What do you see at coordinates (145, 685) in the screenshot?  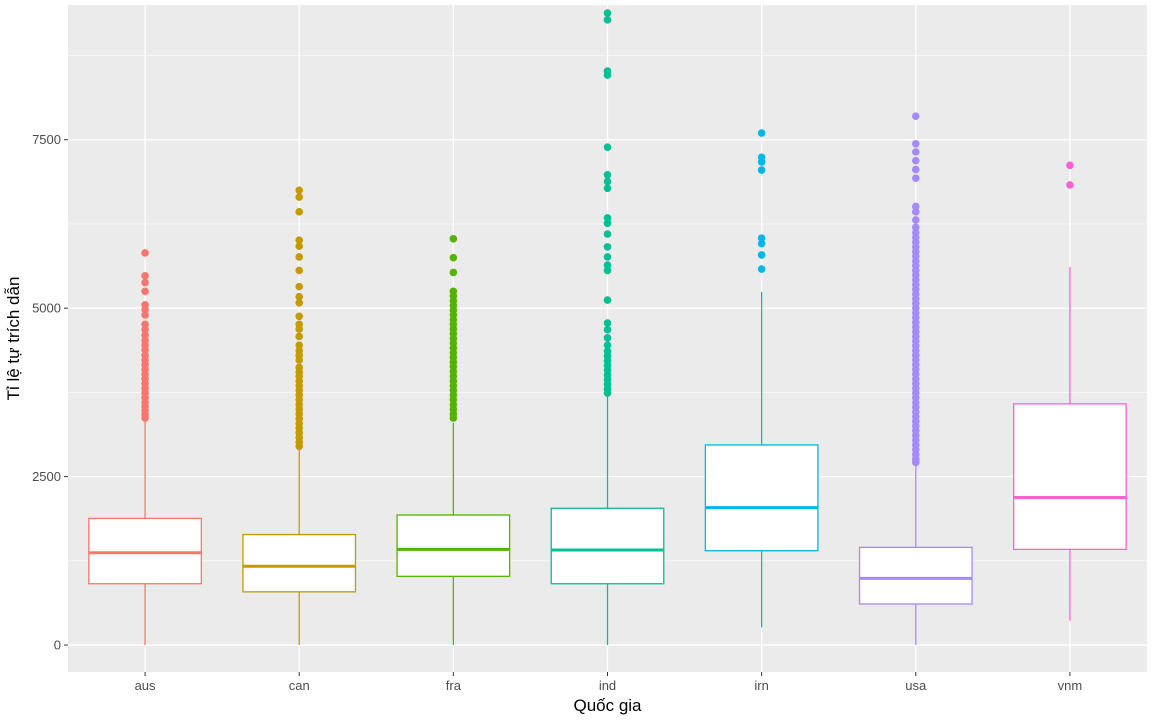 I see `x-tick-label: aus` at bounding box center [145, 685].